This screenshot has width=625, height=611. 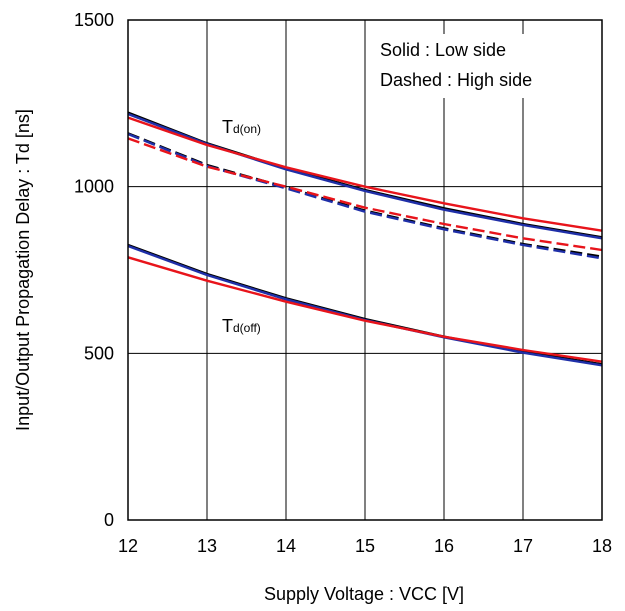 What do you see at coordinates (364, 594) in the screenshot?
I see `x-axis-label: Supply Voltage : VCC [V]` at bounding box center [364, 594].